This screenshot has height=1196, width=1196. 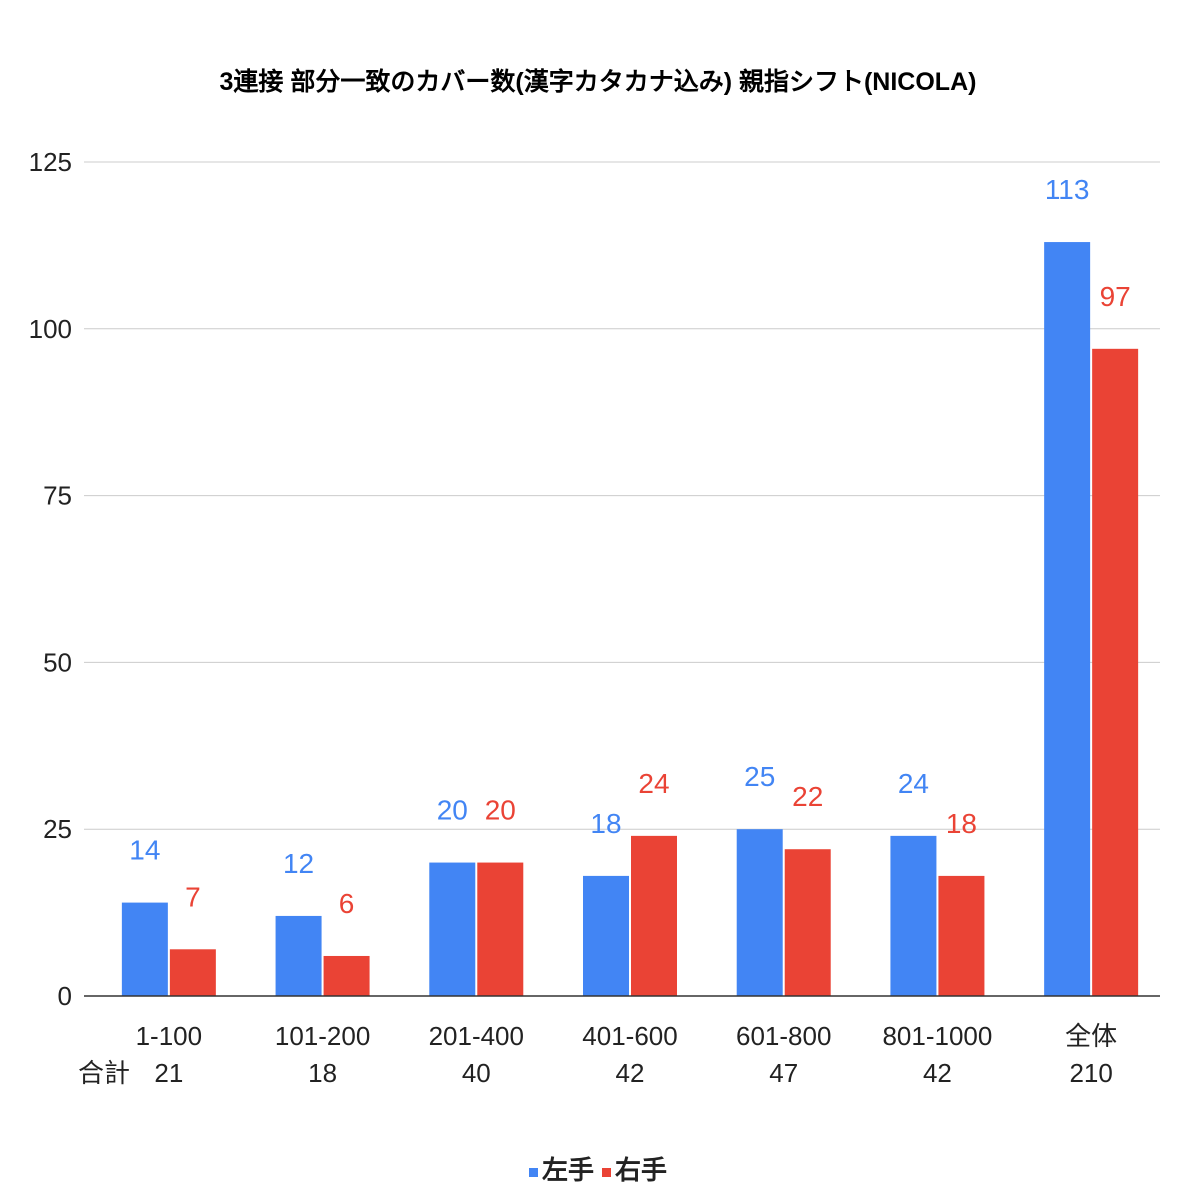 I want to click on x-total-label: 40, so click(x=476, y=1073).